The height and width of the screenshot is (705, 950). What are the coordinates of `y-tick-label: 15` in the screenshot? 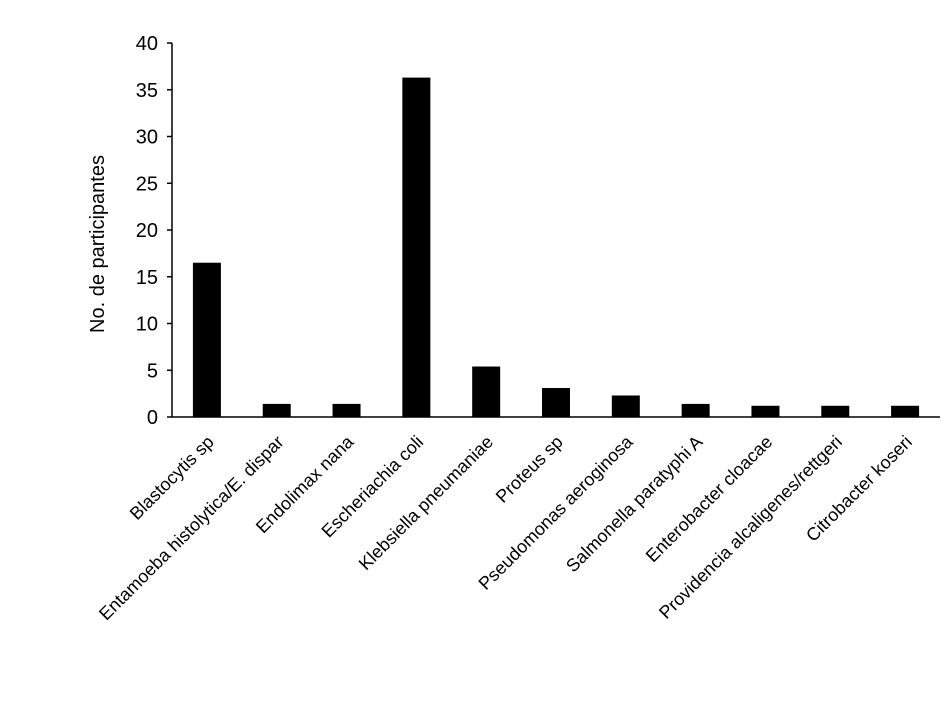 It's located at (147, 278).